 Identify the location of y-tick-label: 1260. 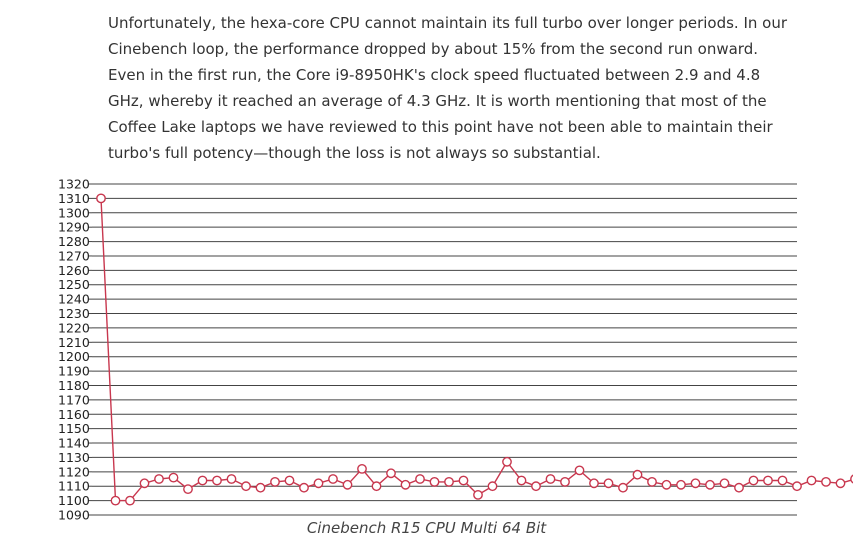
(74, 270).